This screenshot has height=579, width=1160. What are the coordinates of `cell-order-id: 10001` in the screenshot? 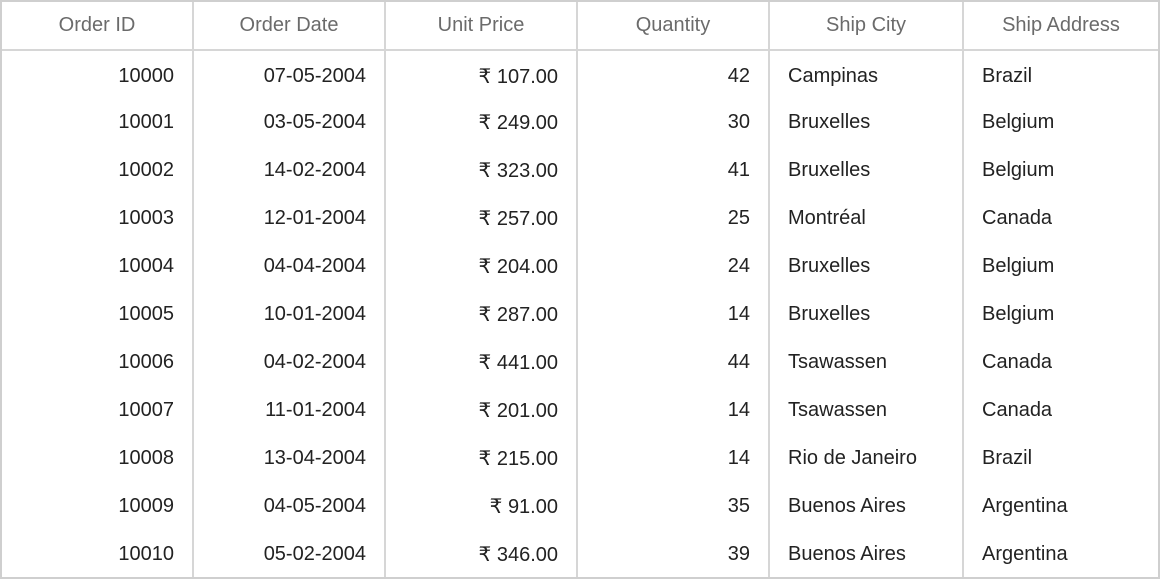 It's located at (98, 122).